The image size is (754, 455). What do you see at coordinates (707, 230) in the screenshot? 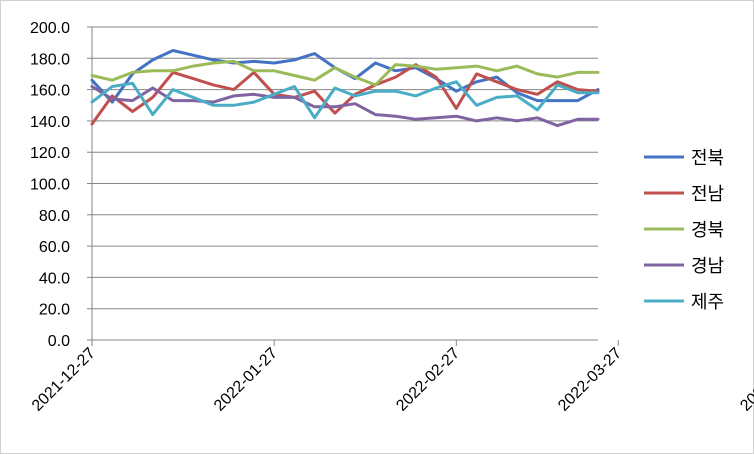
I see `legend-label: 경북` at bounding box center [707, 230].